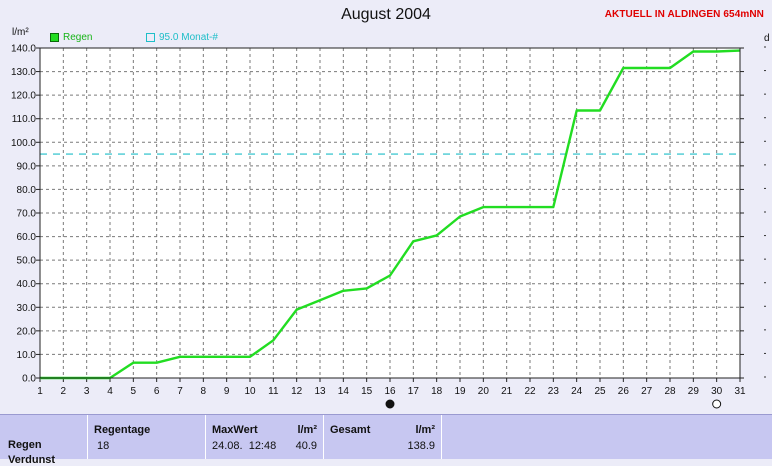 Image resolution: width=772 pixels, height=466 pixels. What do you see at coordinates (307, 430) in the screenshot?
I see `maxwert-unit: l/m²` at bounding box center [307, 430].